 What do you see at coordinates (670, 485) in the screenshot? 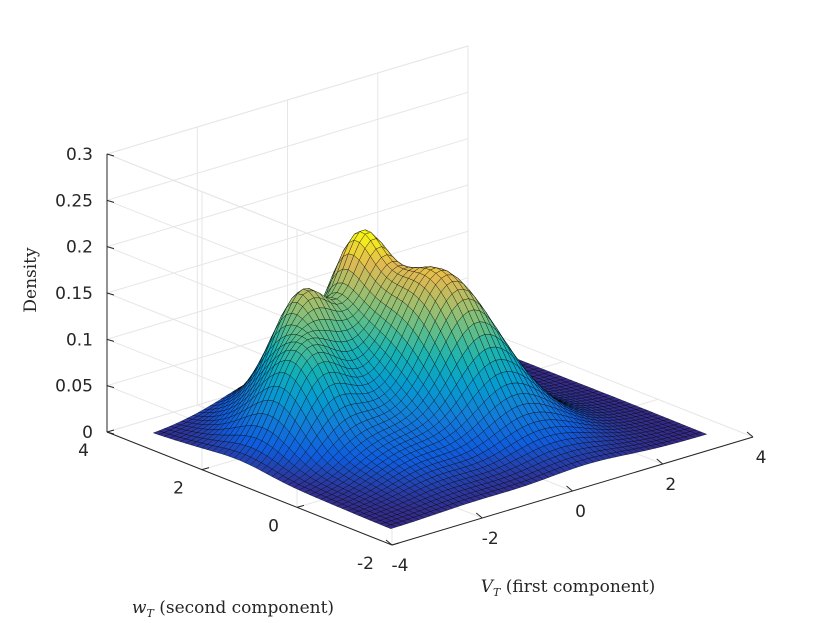
I see `x-tick-label: 2` at bounding box center [670, 485].